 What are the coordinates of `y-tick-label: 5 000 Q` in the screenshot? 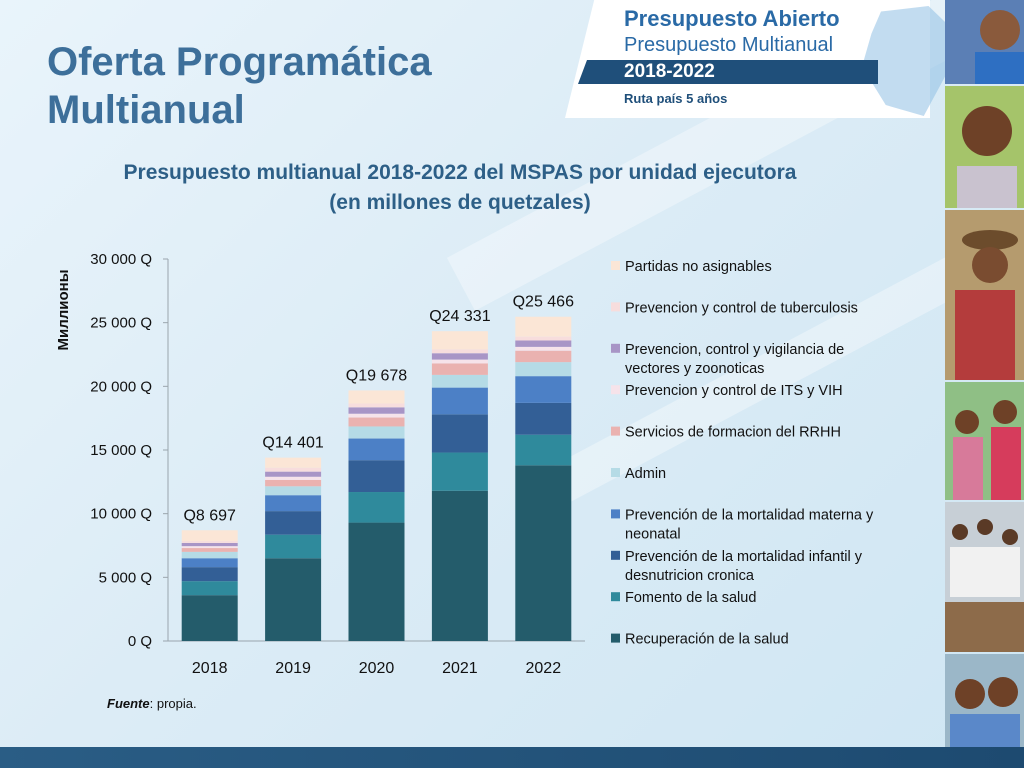 It's located at (125, 577).